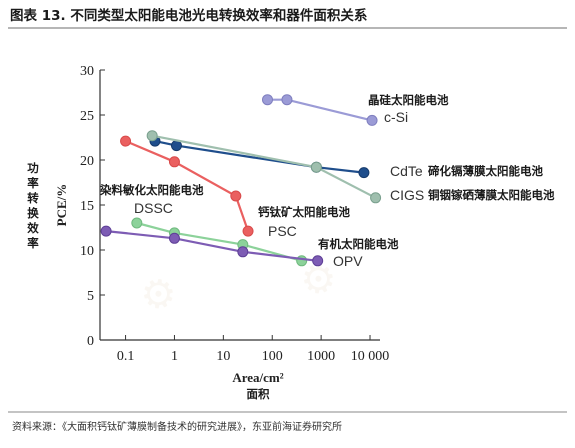 This screenshot has width=575, height=448. Describe the element at coordinates (407, 195) in the screenshot. I see `series-label-cigs: CIGS` at that location.